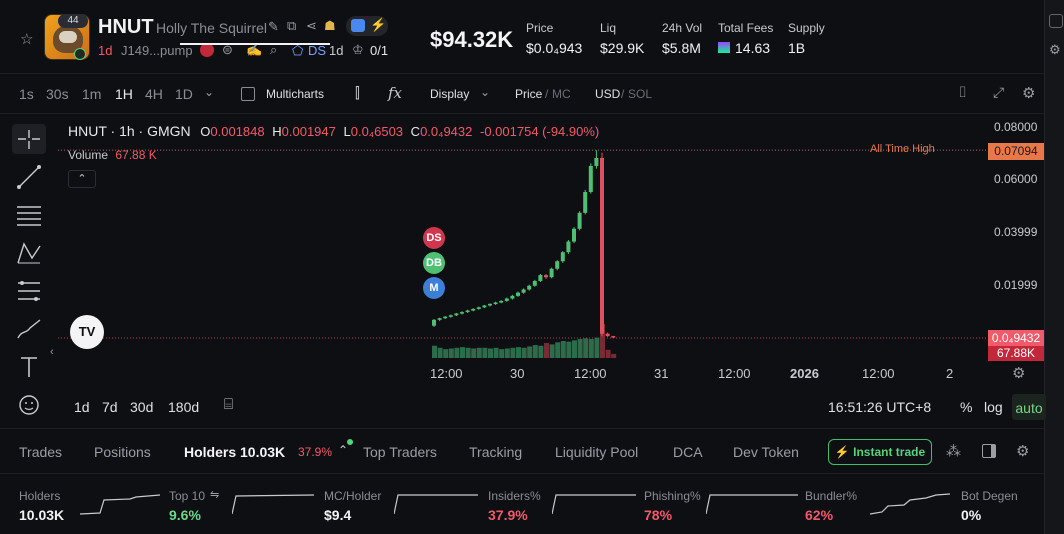  What do you see at coordinates (273, 26) in the screenshot?
I see `edit-icon: ✎` at bounding box center [273, 26].